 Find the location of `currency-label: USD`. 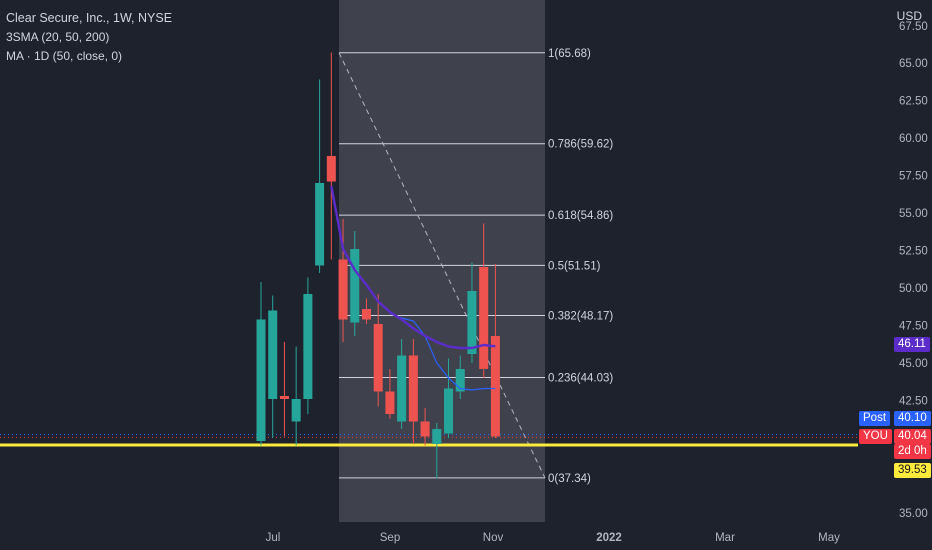

currency-label: USD is located at coordinates (909, 16).